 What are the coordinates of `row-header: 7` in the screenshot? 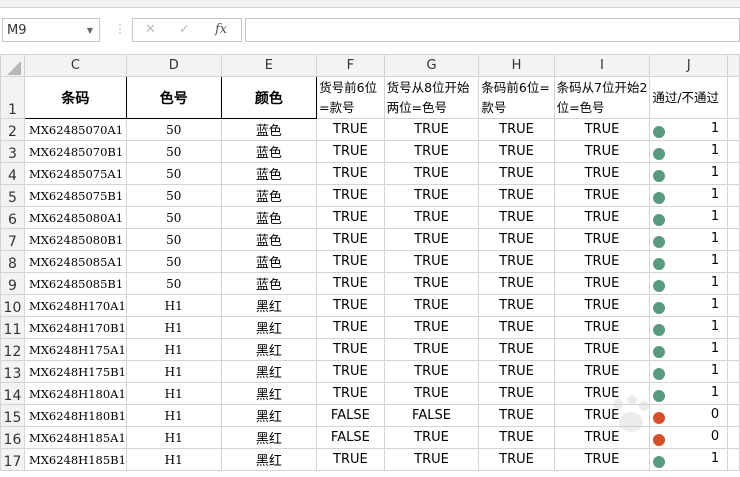 It's located at (12, 239).